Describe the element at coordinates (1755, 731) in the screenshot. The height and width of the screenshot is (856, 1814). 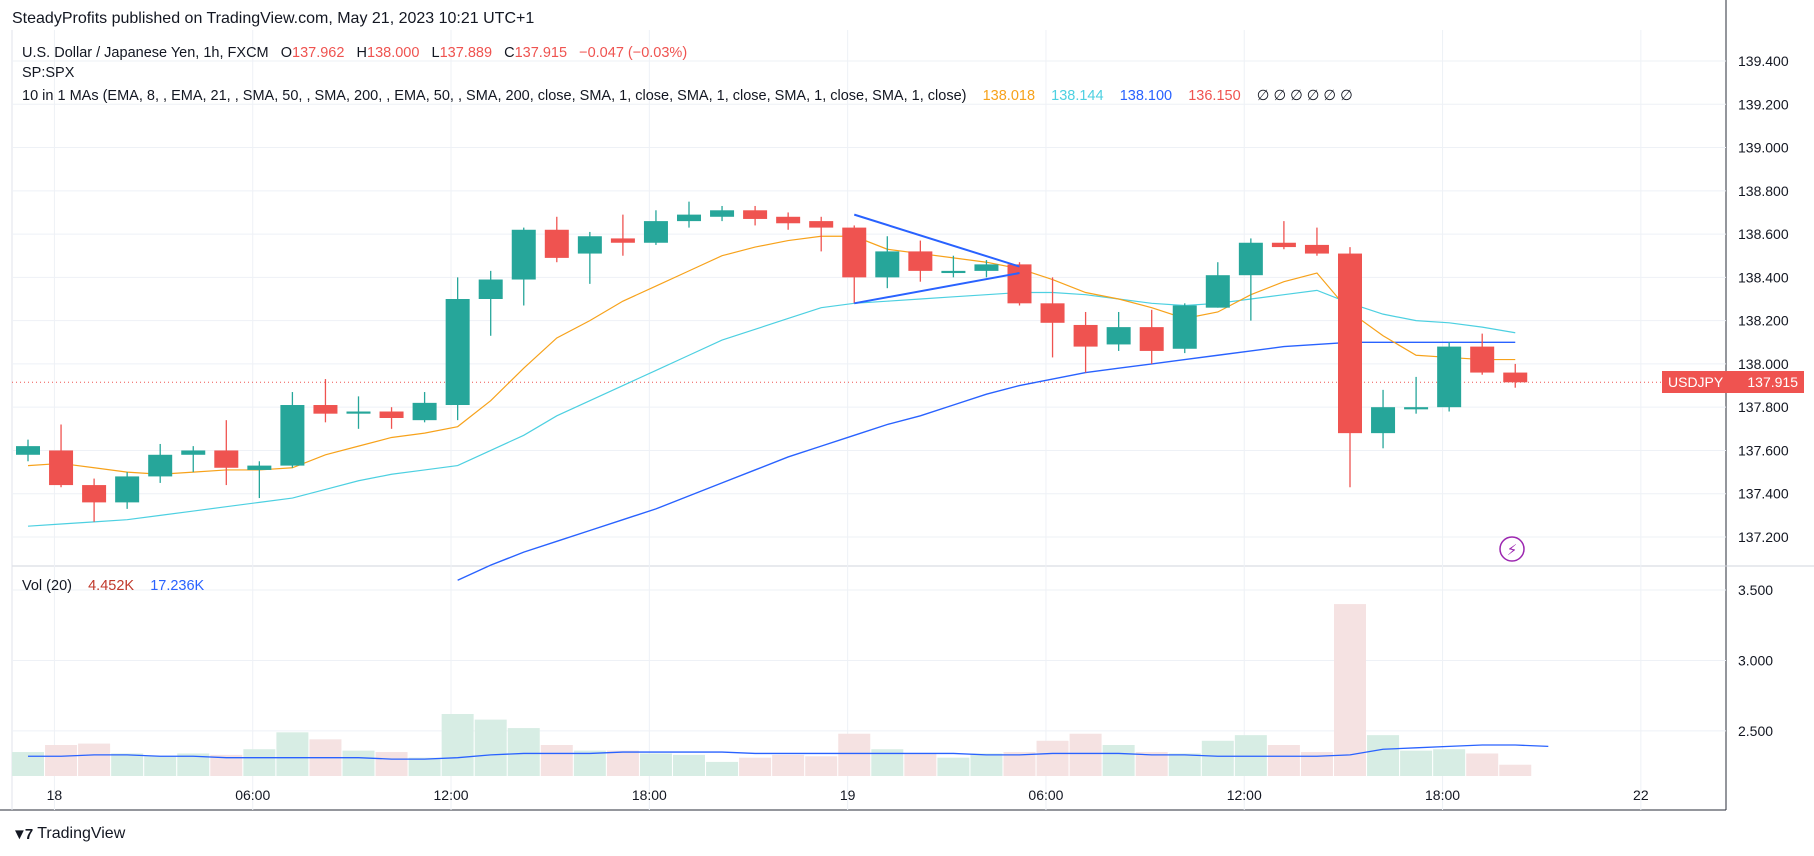
I see `volume-tick-label: 2.500` at that location.